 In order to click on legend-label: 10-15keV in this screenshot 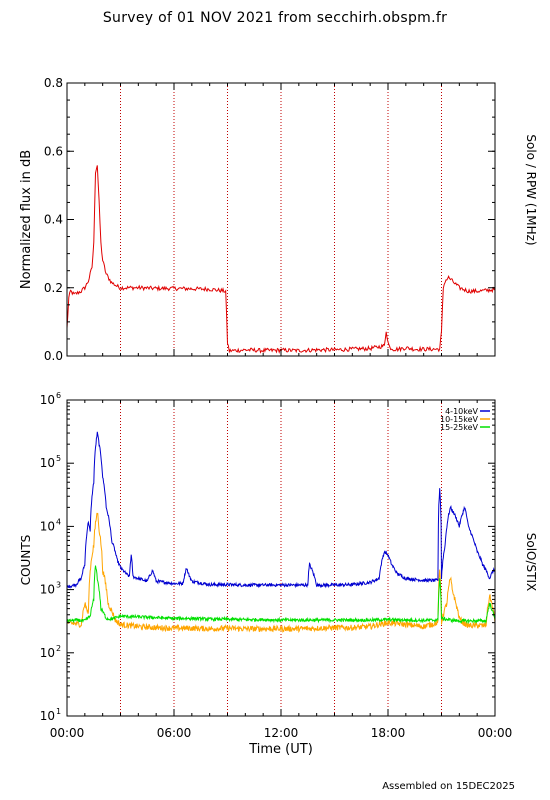, I will do `click(459, 419)`.